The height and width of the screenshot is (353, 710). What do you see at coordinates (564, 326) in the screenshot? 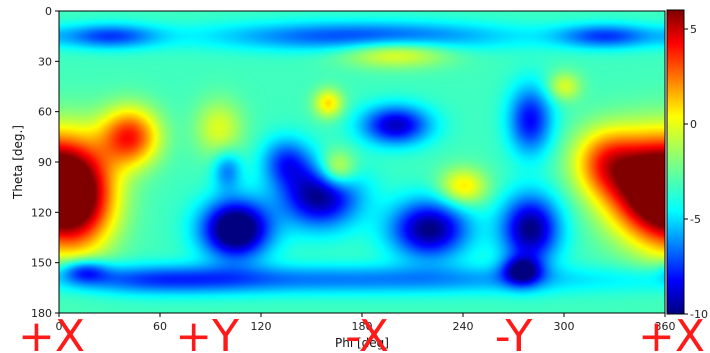
I see `x-tick-label: 300` at bounding box center [564, 326].